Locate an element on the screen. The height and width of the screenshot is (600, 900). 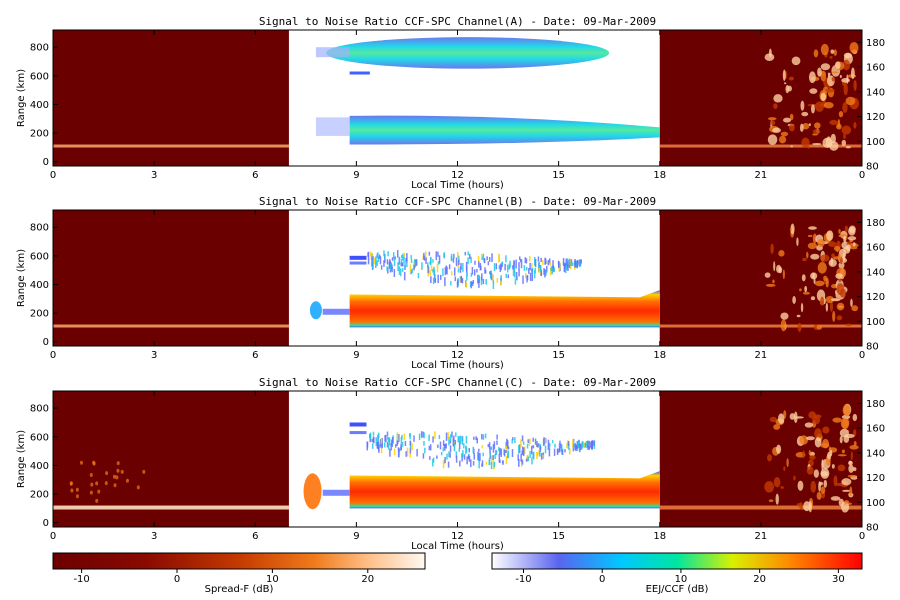
lower-band is located at coordinates (504, 130).